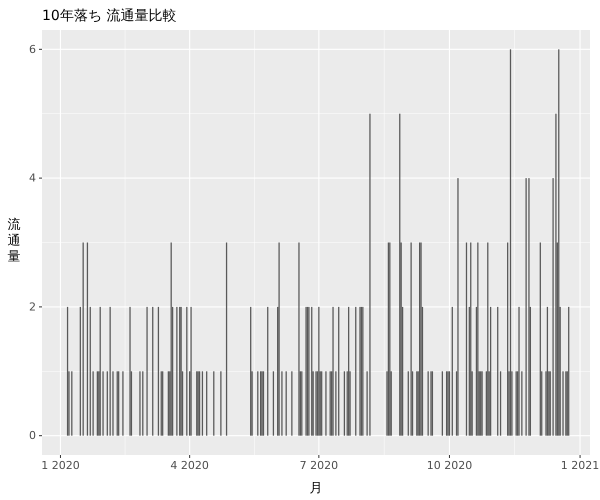 The image size is (600, 500). What do you see at coordinates (189, 465) in the screenshot?
I see `x-tick-label: 4 2020` at bounding box center [189, 465].